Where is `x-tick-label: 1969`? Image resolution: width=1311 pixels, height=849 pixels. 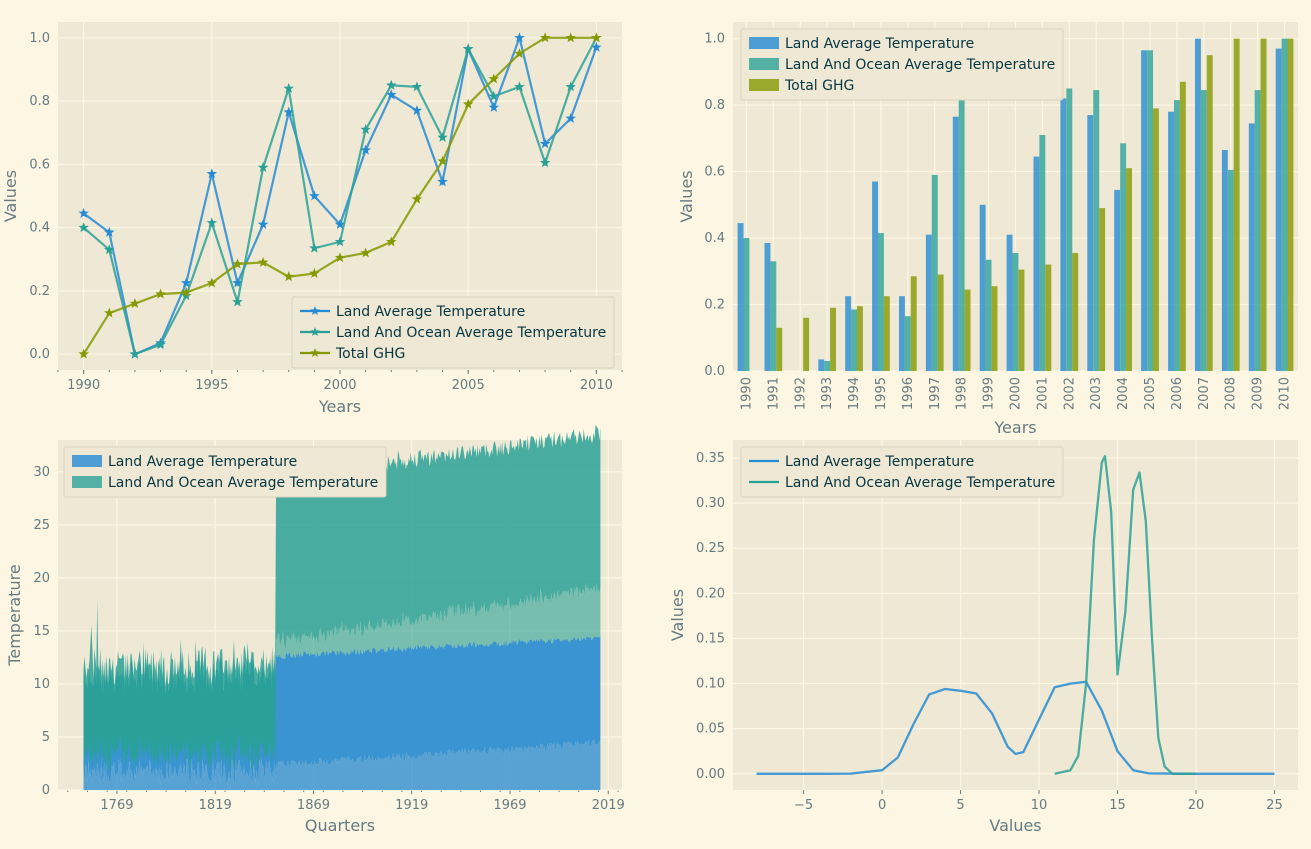
x-tick-label: 1969 is located at coordinates (509, 805).